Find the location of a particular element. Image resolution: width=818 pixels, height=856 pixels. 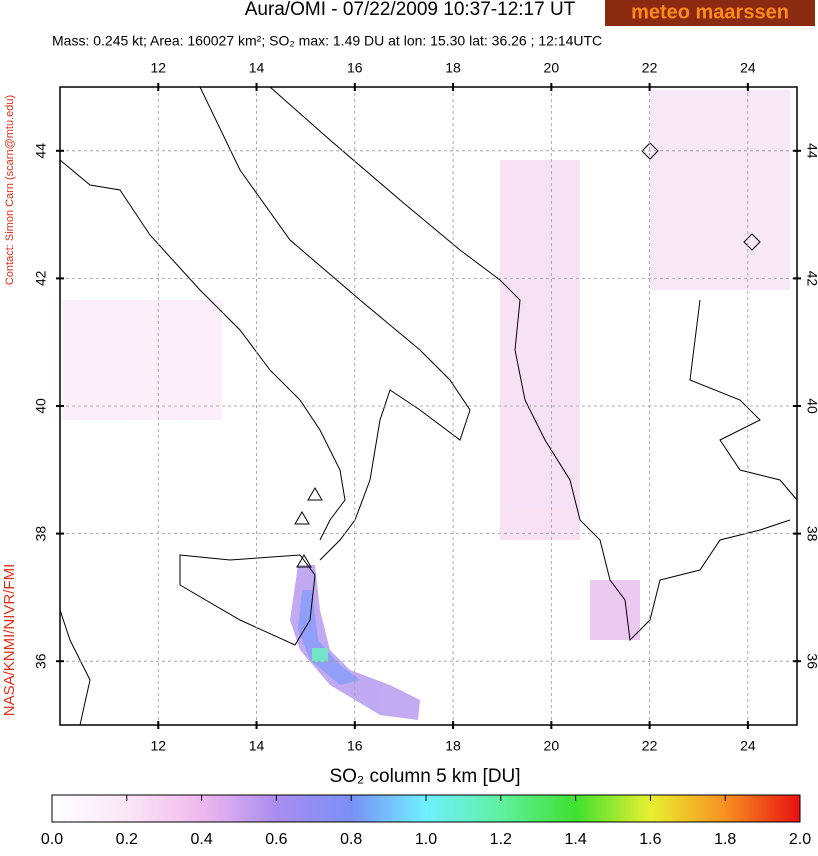

colorbar-label: SO₂ column 5 km [DU] is located at coordinates (424, 776).